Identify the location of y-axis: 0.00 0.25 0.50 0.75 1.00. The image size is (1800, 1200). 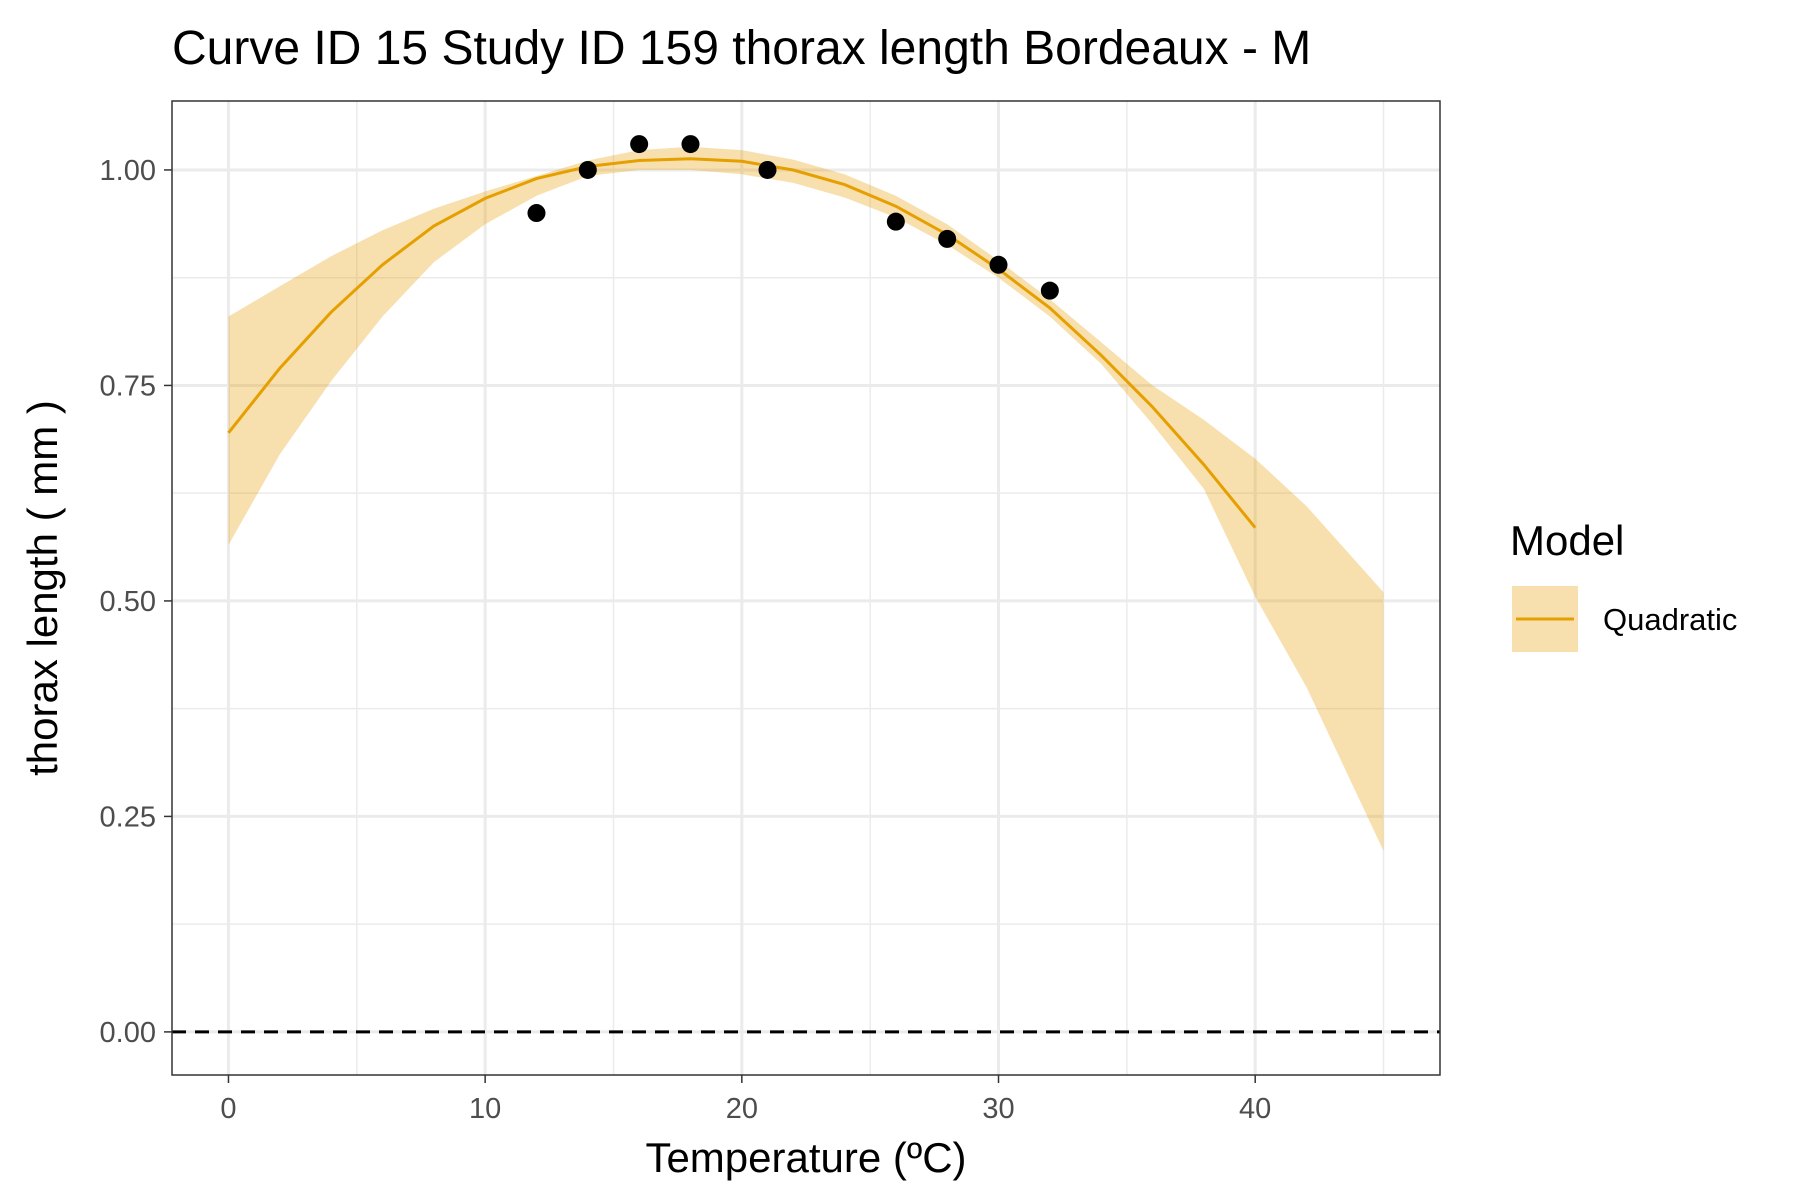
(136, 602).